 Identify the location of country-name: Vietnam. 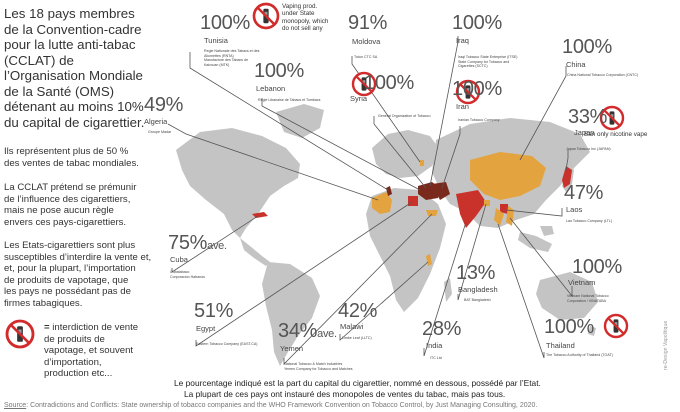
(582, 282).